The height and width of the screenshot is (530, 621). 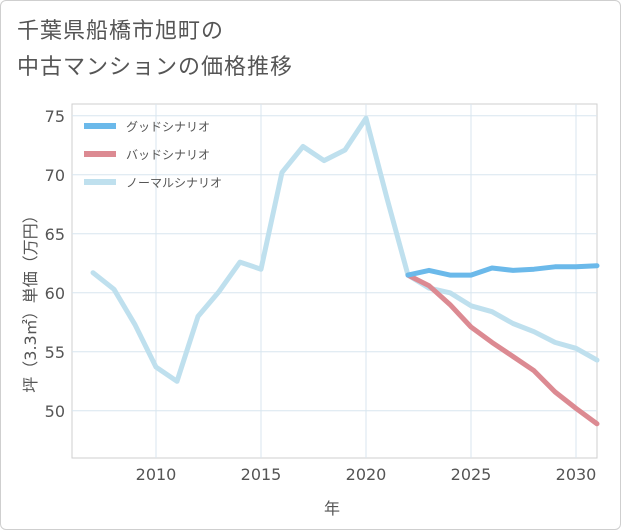 I want to click on y-axis-title: 坪（3.3㎡）単価（万円）, so click(x=30, y=299).